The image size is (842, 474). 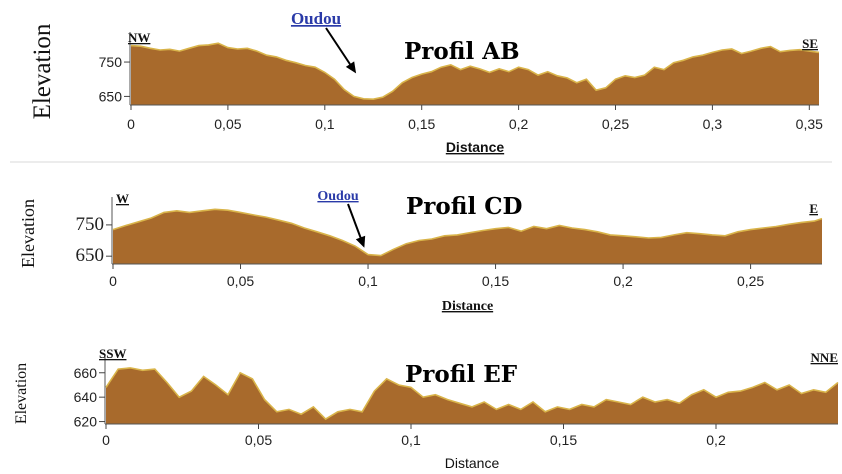 What do you see at coordinates (713, 124) in the screenshot?
I see `x-tick-label: 0,3` at bounding box center [713, 124].